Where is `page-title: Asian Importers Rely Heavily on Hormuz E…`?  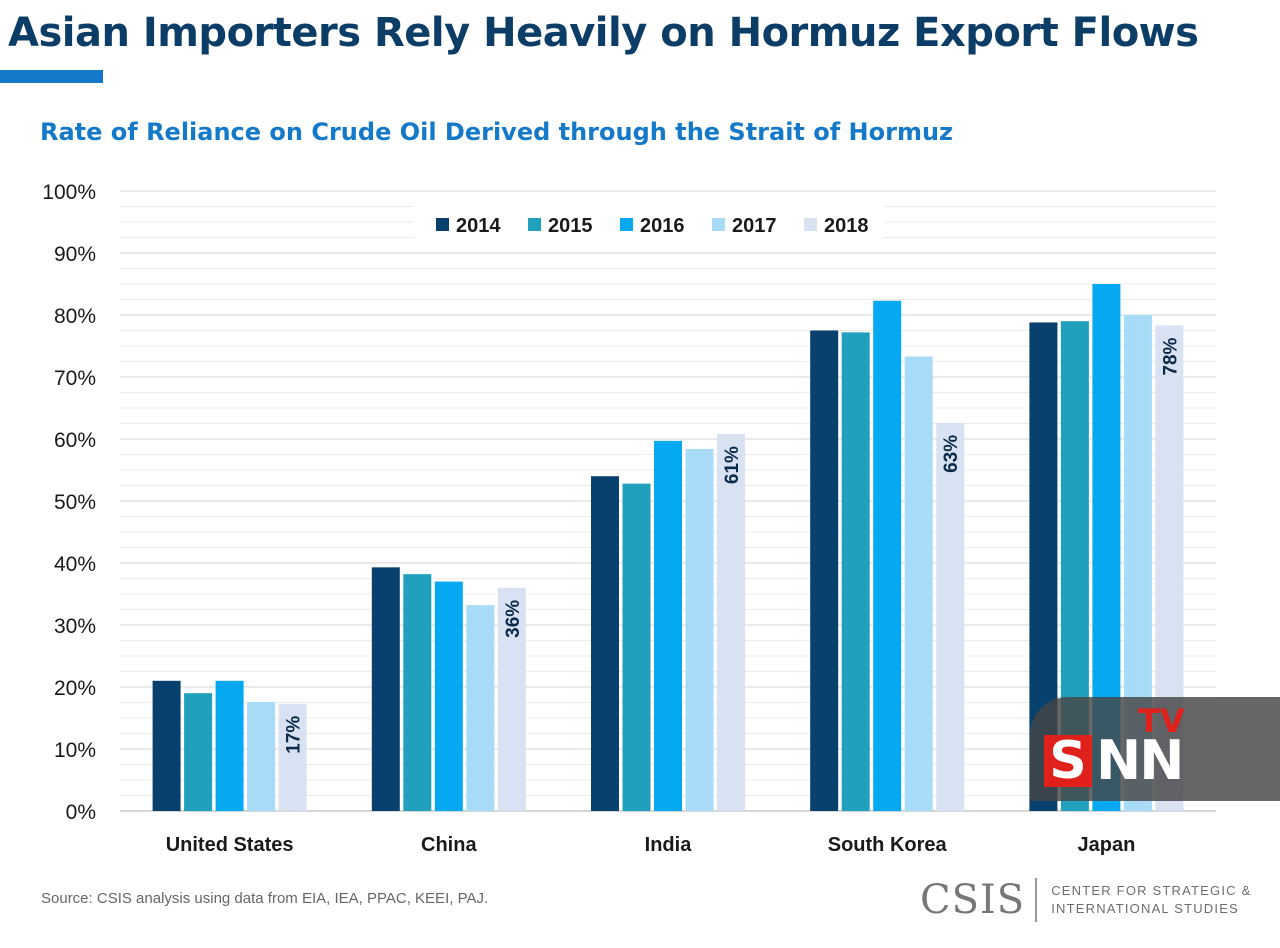
page-title: Asian Importers Rely Heavily on Hormuz E… is located at coordinates (603, 33).